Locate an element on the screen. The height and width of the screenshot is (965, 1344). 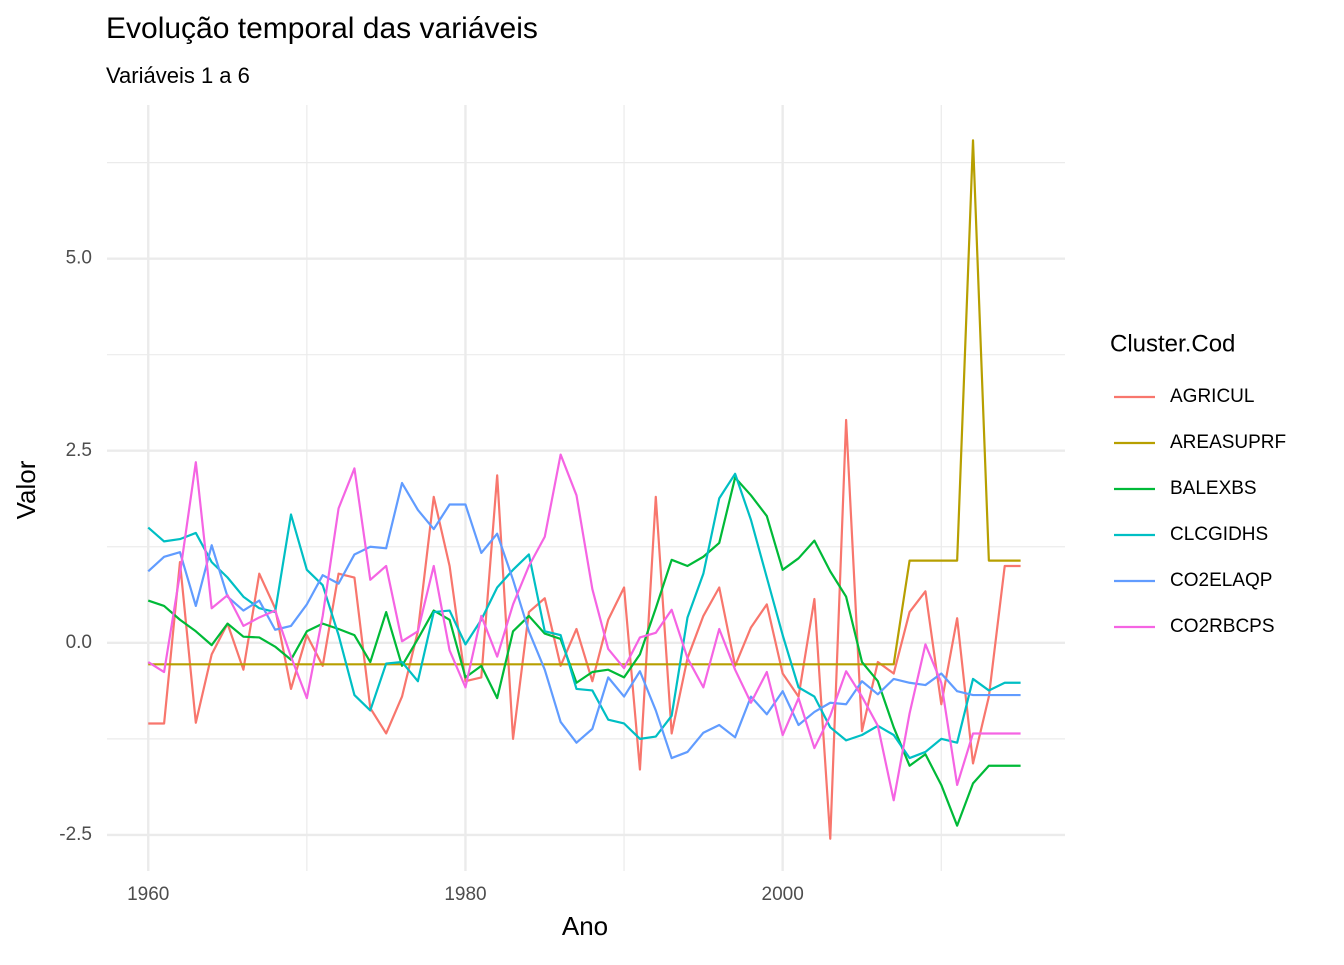
legend-title: Cluster.Cod is located at coordinates (1172, 343).